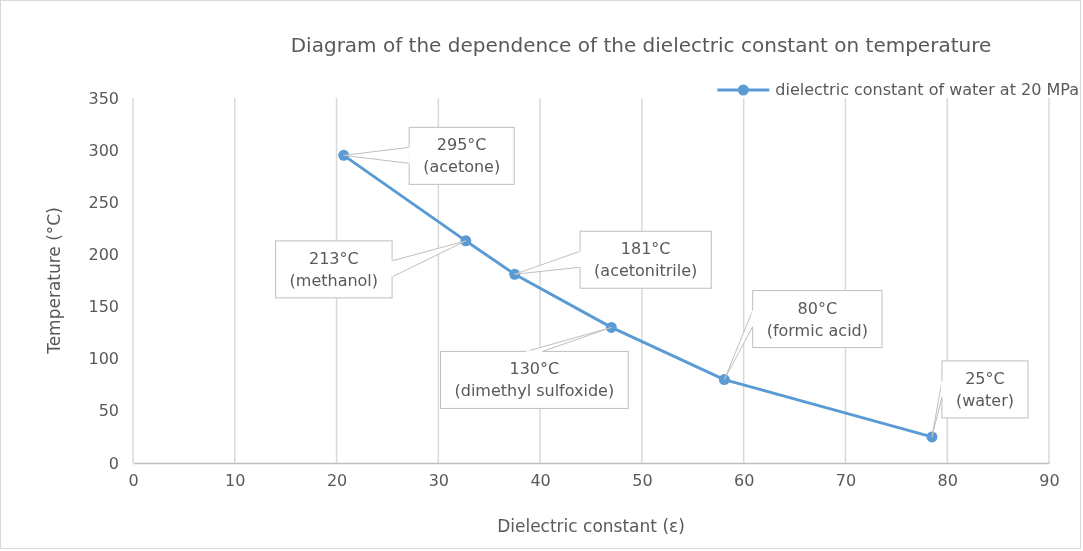 This screenshot has height=551, width=1083. Describe the element at coordinates (133, 481) in the screenshot. I see `x-tick-label: 0` at that location.